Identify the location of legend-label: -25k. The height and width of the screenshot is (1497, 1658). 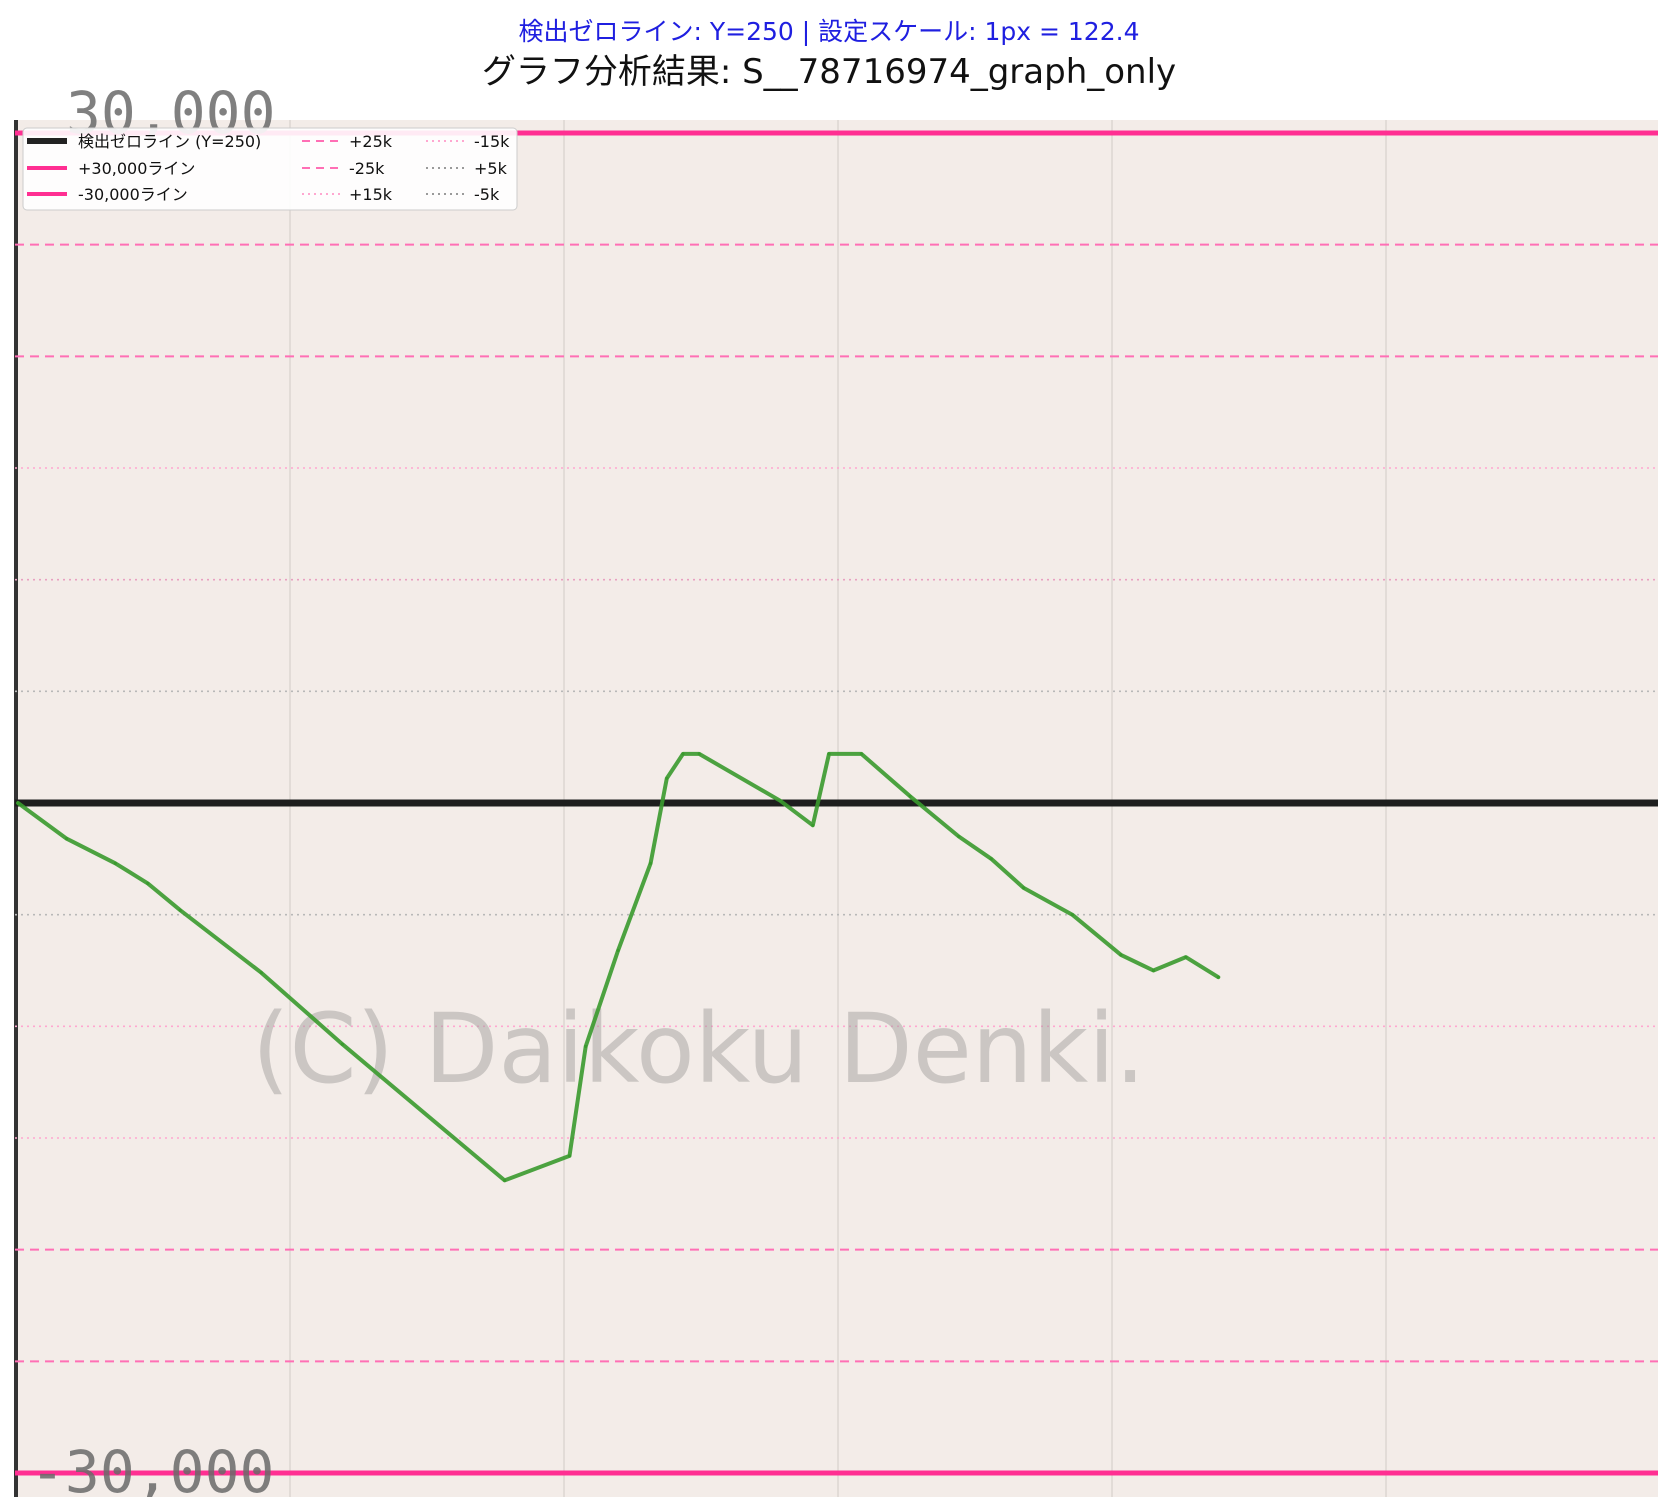
(367, 168).